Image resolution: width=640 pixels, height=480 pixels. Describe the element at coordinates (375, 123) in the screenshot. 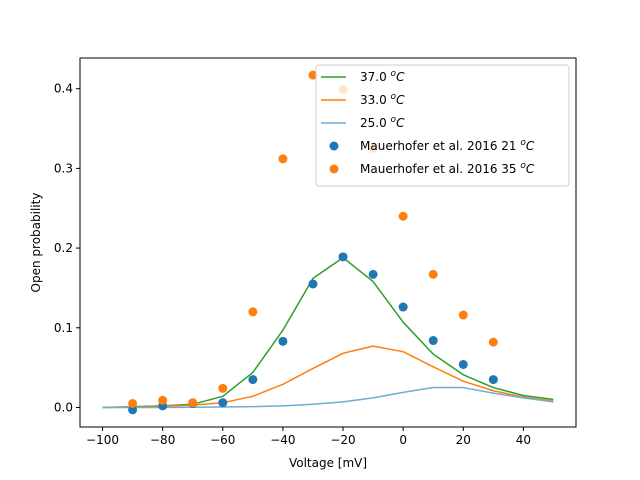

I see `legend-entry-text: 25.0` at that location.